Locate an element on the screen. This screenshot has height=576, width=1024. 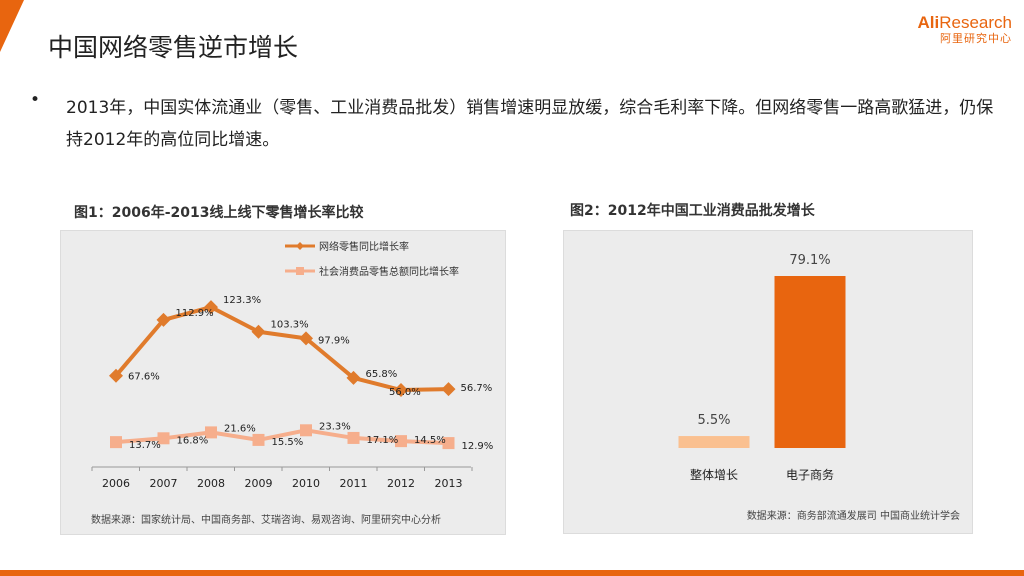
corner-accent is located at coordinates (12, 26).